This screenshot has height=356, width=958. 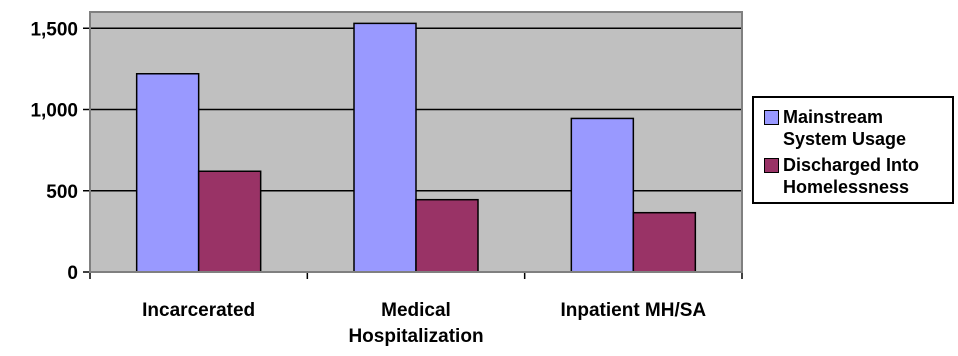 I want to click on legend-item-mainstream: Mainstream System Usage, so click(x=858, y=128).